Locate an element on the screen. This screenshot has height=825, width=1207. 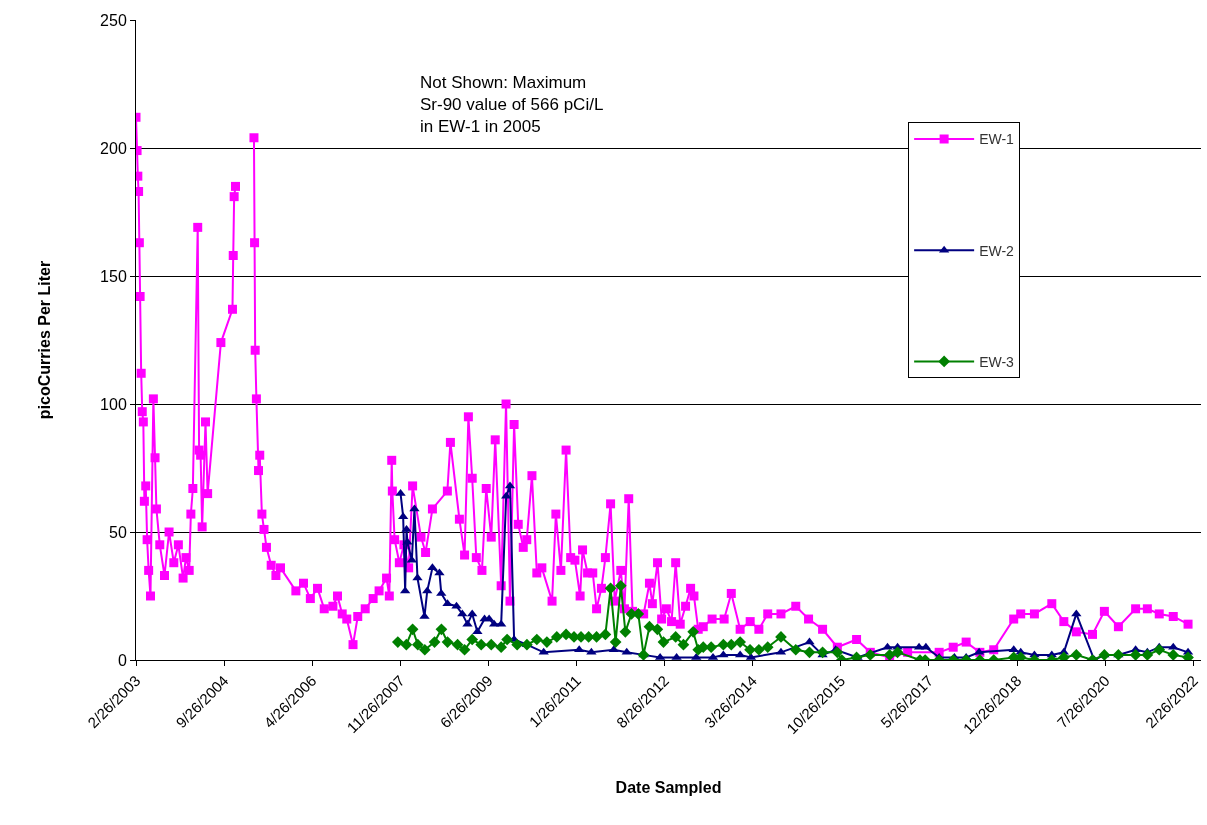
legend-label: EW-1 is located at coordinates (997, 139).